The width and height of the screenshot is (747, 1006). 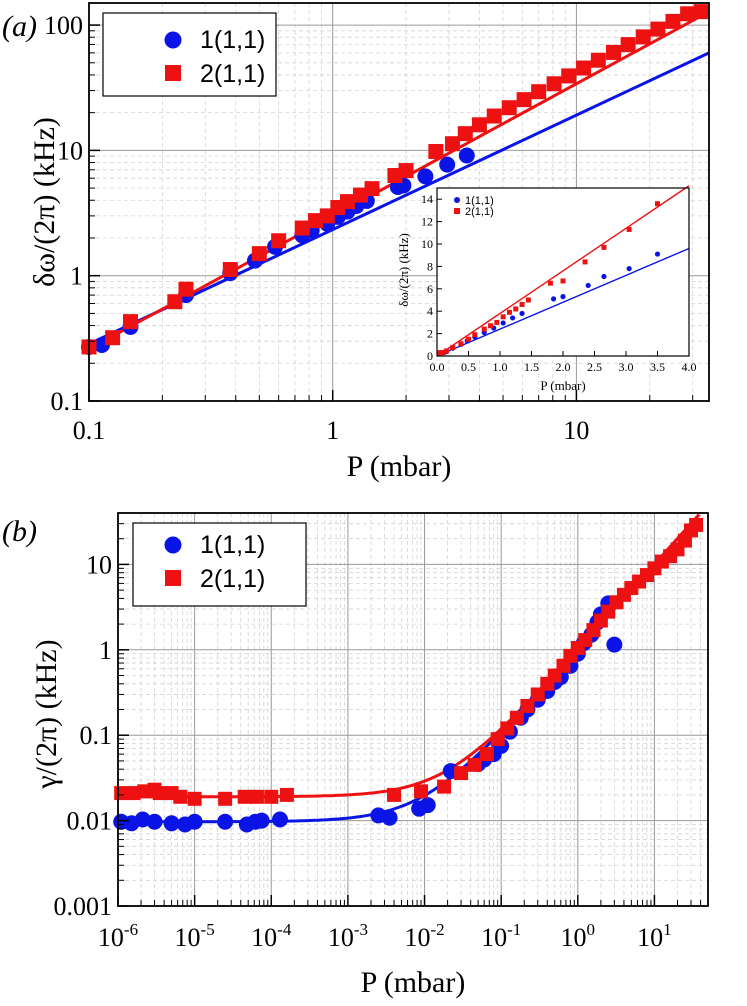 What do you see at coordinates (232, 40) in the screenshot?
I see `panel-a-legend-label-series1: 1(1,1)` at bounding box center [232, 40].